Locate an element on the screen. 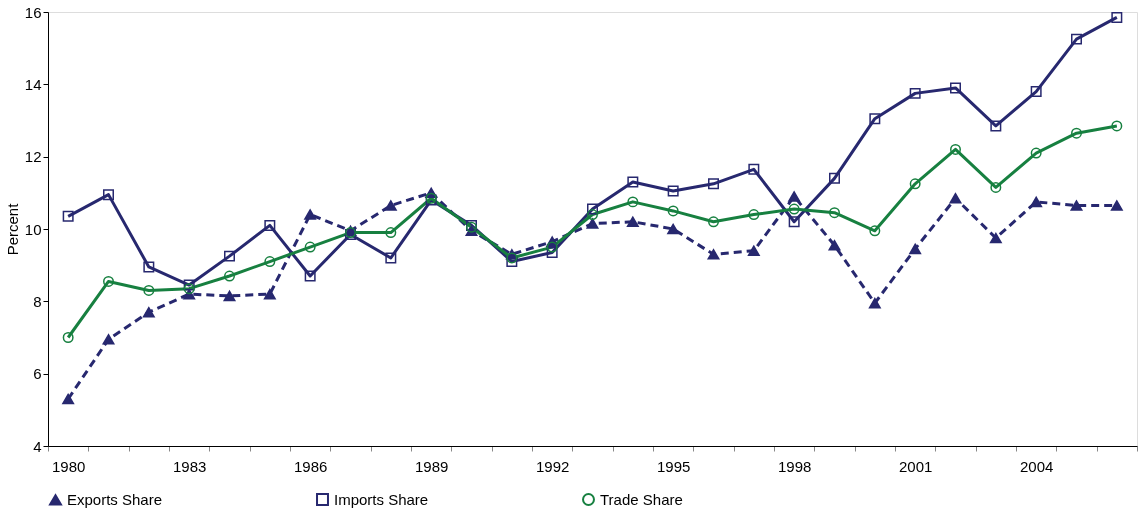 The width and height of the screenshot is (1143, 514). y-tick-label: 12 is located at coordinates (33, 157).